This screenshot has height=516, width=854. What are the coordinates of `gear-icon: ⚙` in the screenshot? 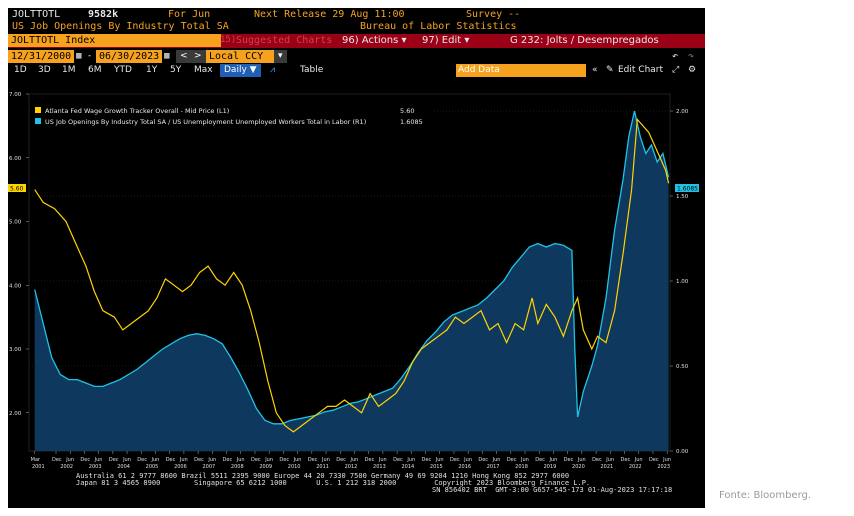 It's located at (692, 70).